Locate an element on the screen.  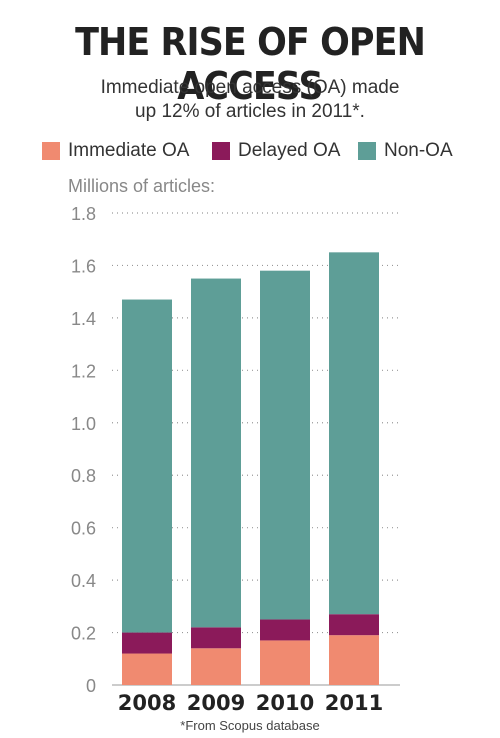
legend-swatch-immediate-oa is located at coordinates (51, 151).